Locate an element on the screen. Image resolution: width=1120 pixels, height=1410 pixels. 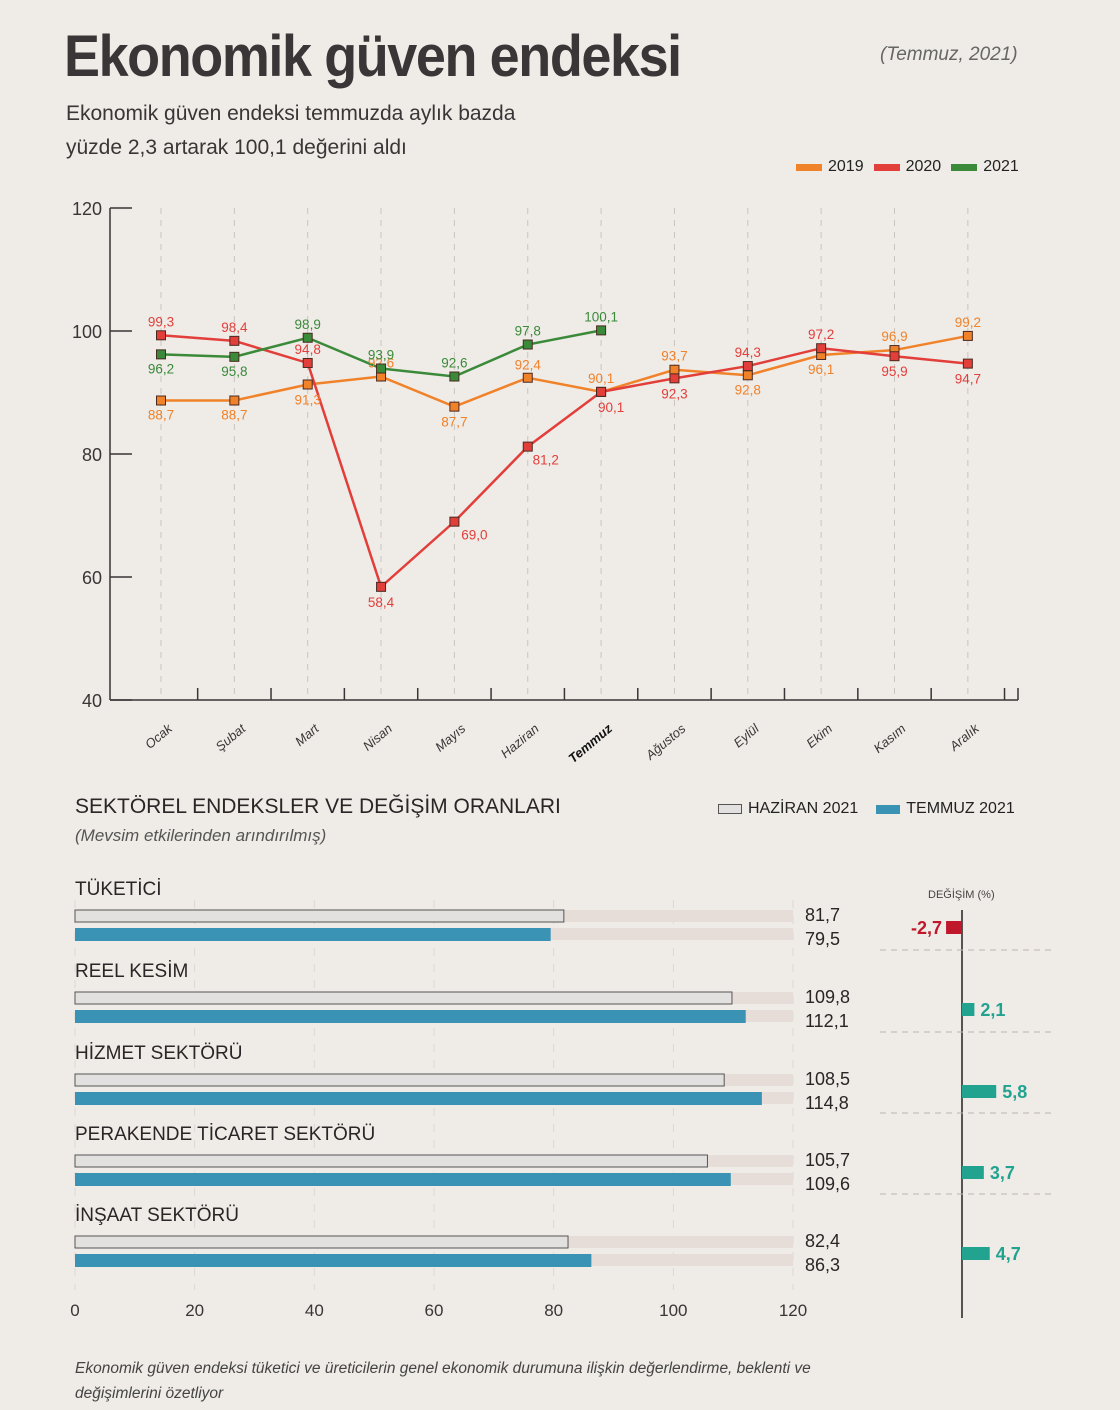
bar-value-june: 108,5 is located at coordinates (827, 1079).